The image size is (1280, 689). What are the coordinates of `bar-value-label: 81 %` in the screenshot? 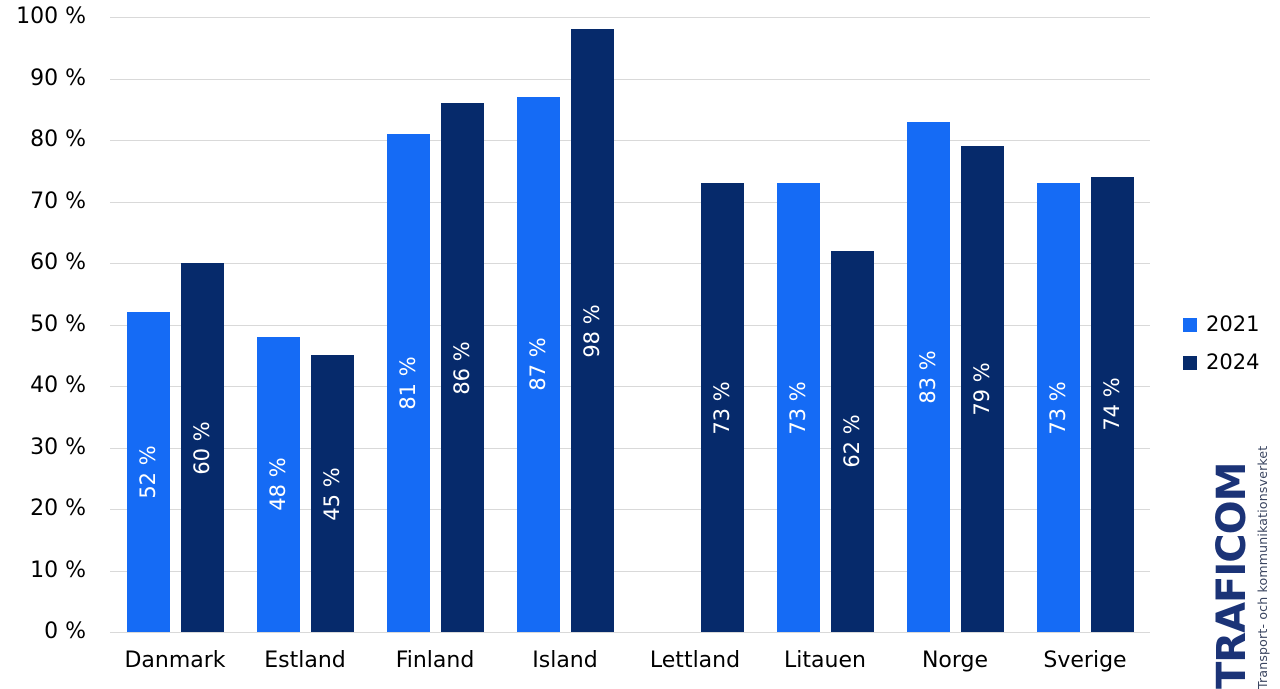 It's located at (408, 383).